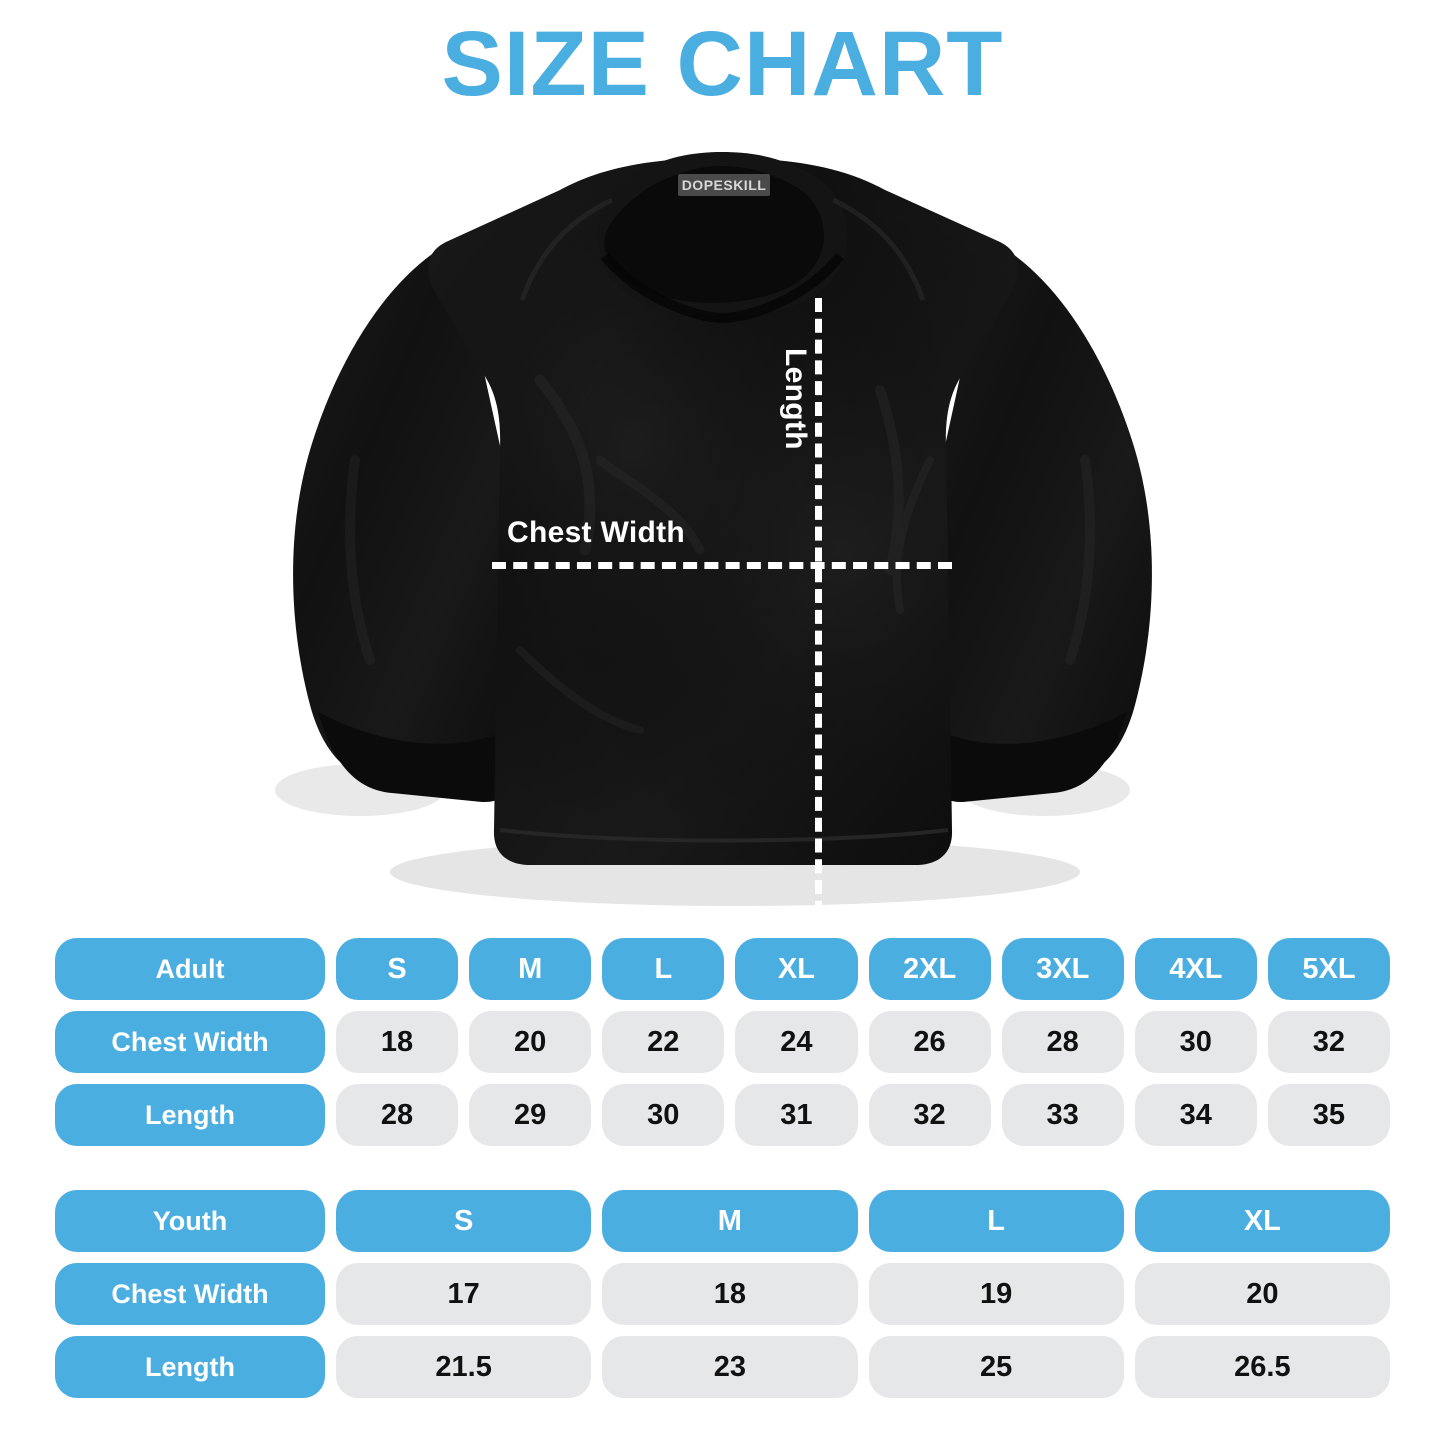 The image size is (1445, 1445). What do you see at coordinates (796, 1042) in the screenshot?
I see `adult-chest-width-xl: 24` at bounding box center [796, 1042].